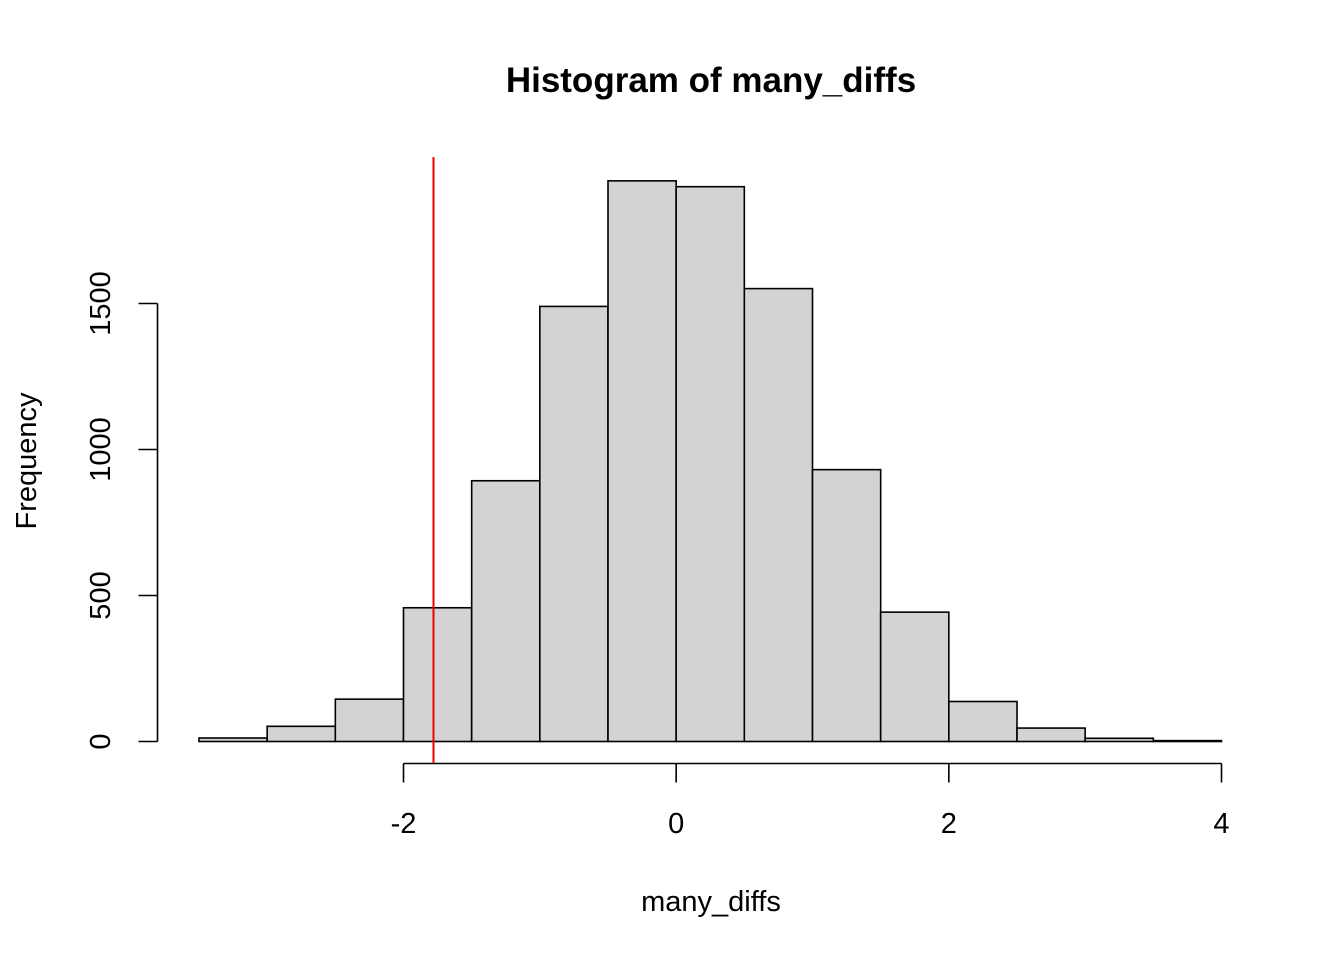  Describe the element at coordinates (122, 510) in the screenshot. I see `y-axis: 0 500 1000 1500` at that location.